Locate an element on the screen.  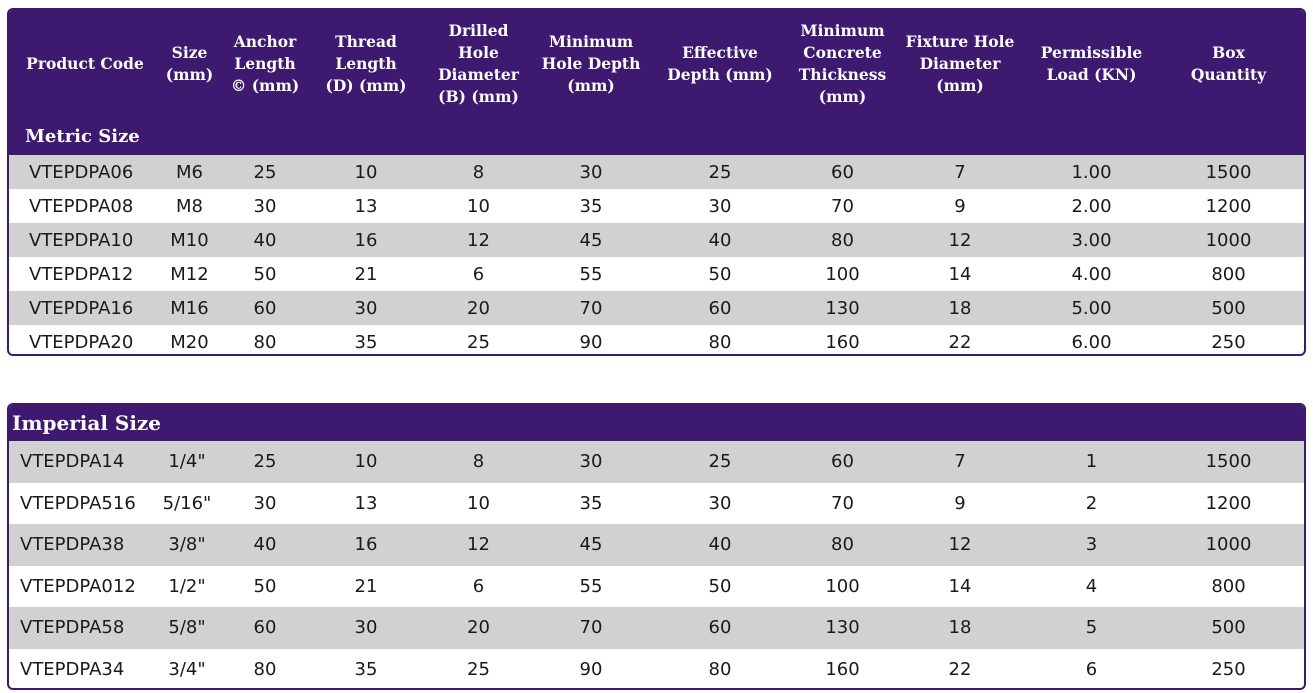
cell-minimum-concrete-thickness: 100 is located at coordinates (842, 586).